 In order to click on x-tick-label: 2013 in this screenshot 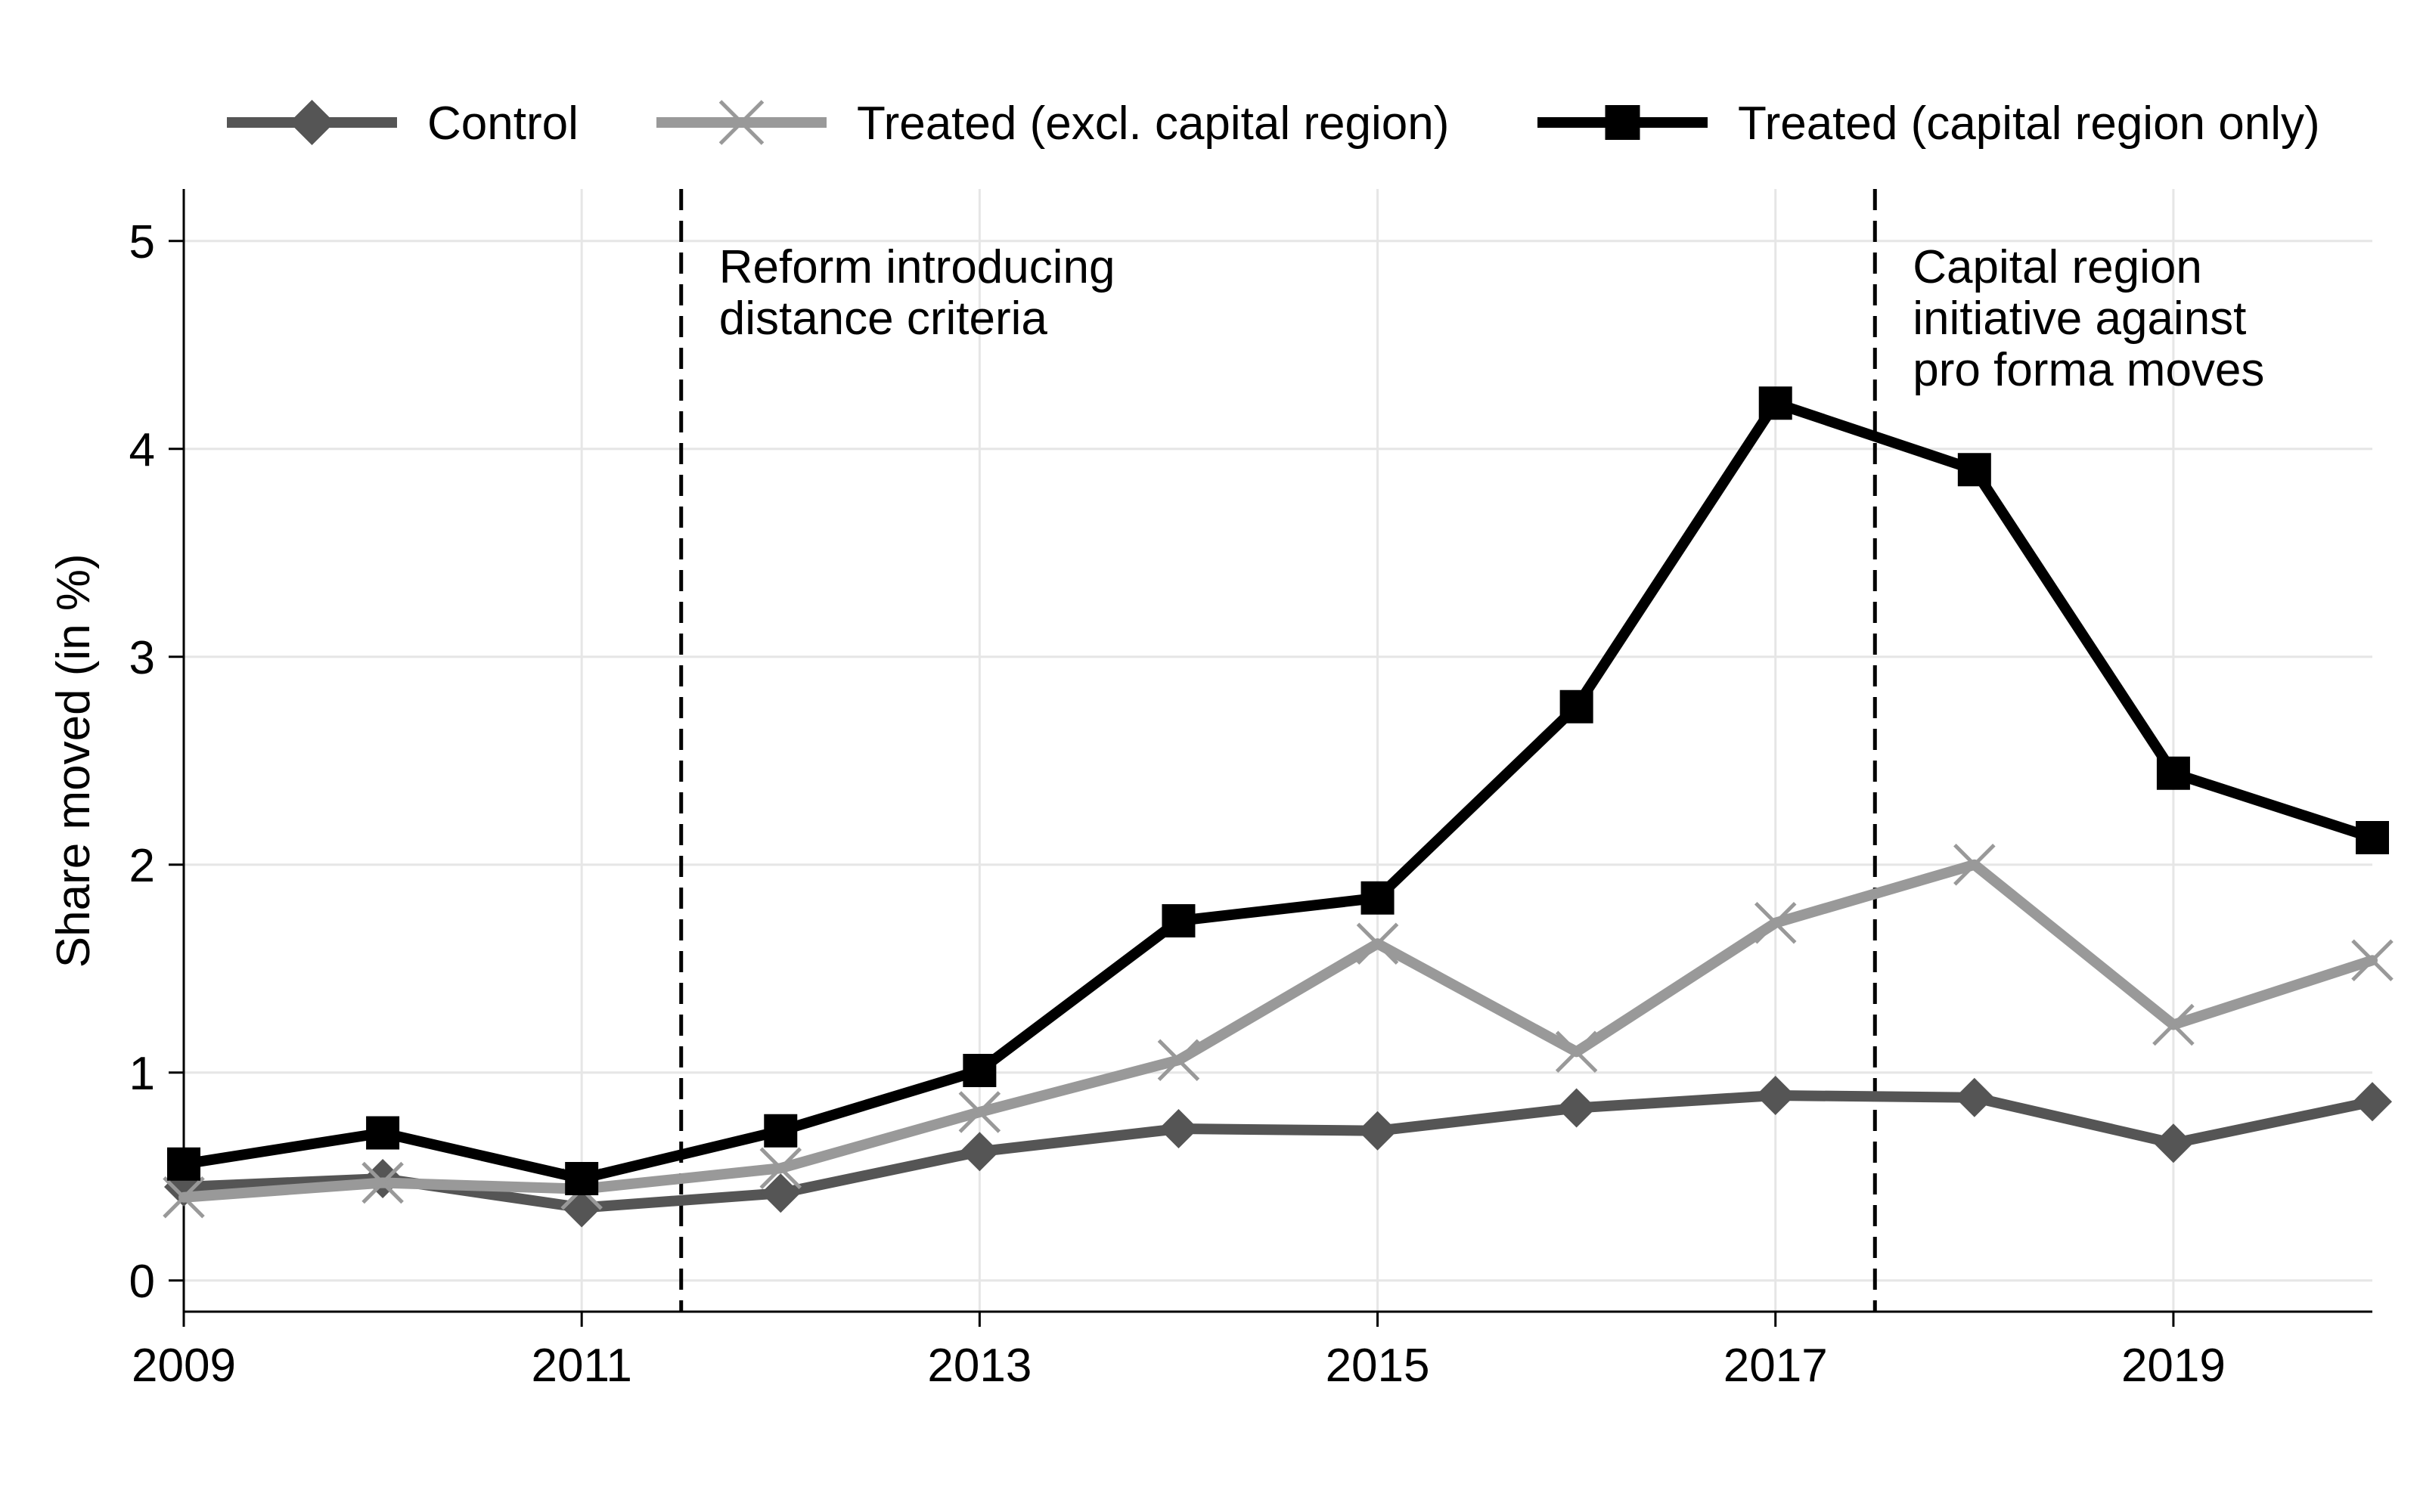, I will do `click(979, 1366)`.